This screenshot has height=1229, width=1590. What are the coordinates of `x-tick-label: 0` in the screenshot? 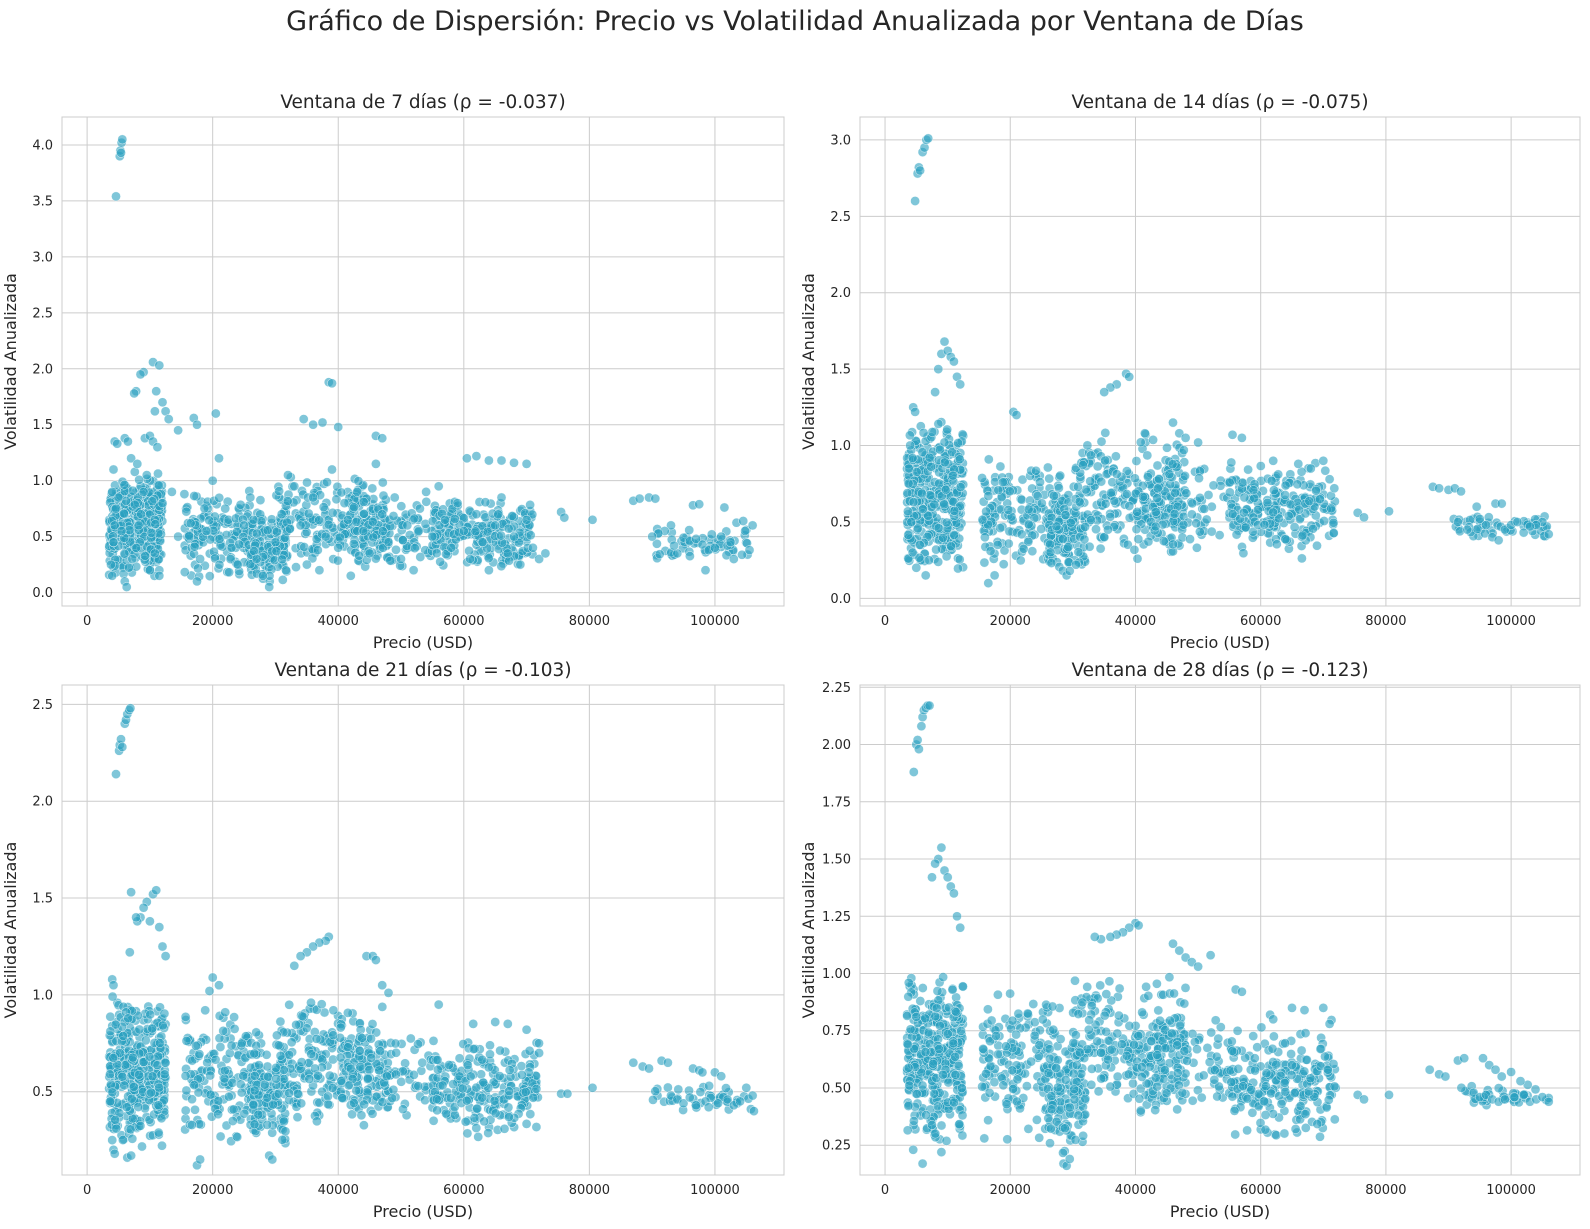 It's located at (87, 621).